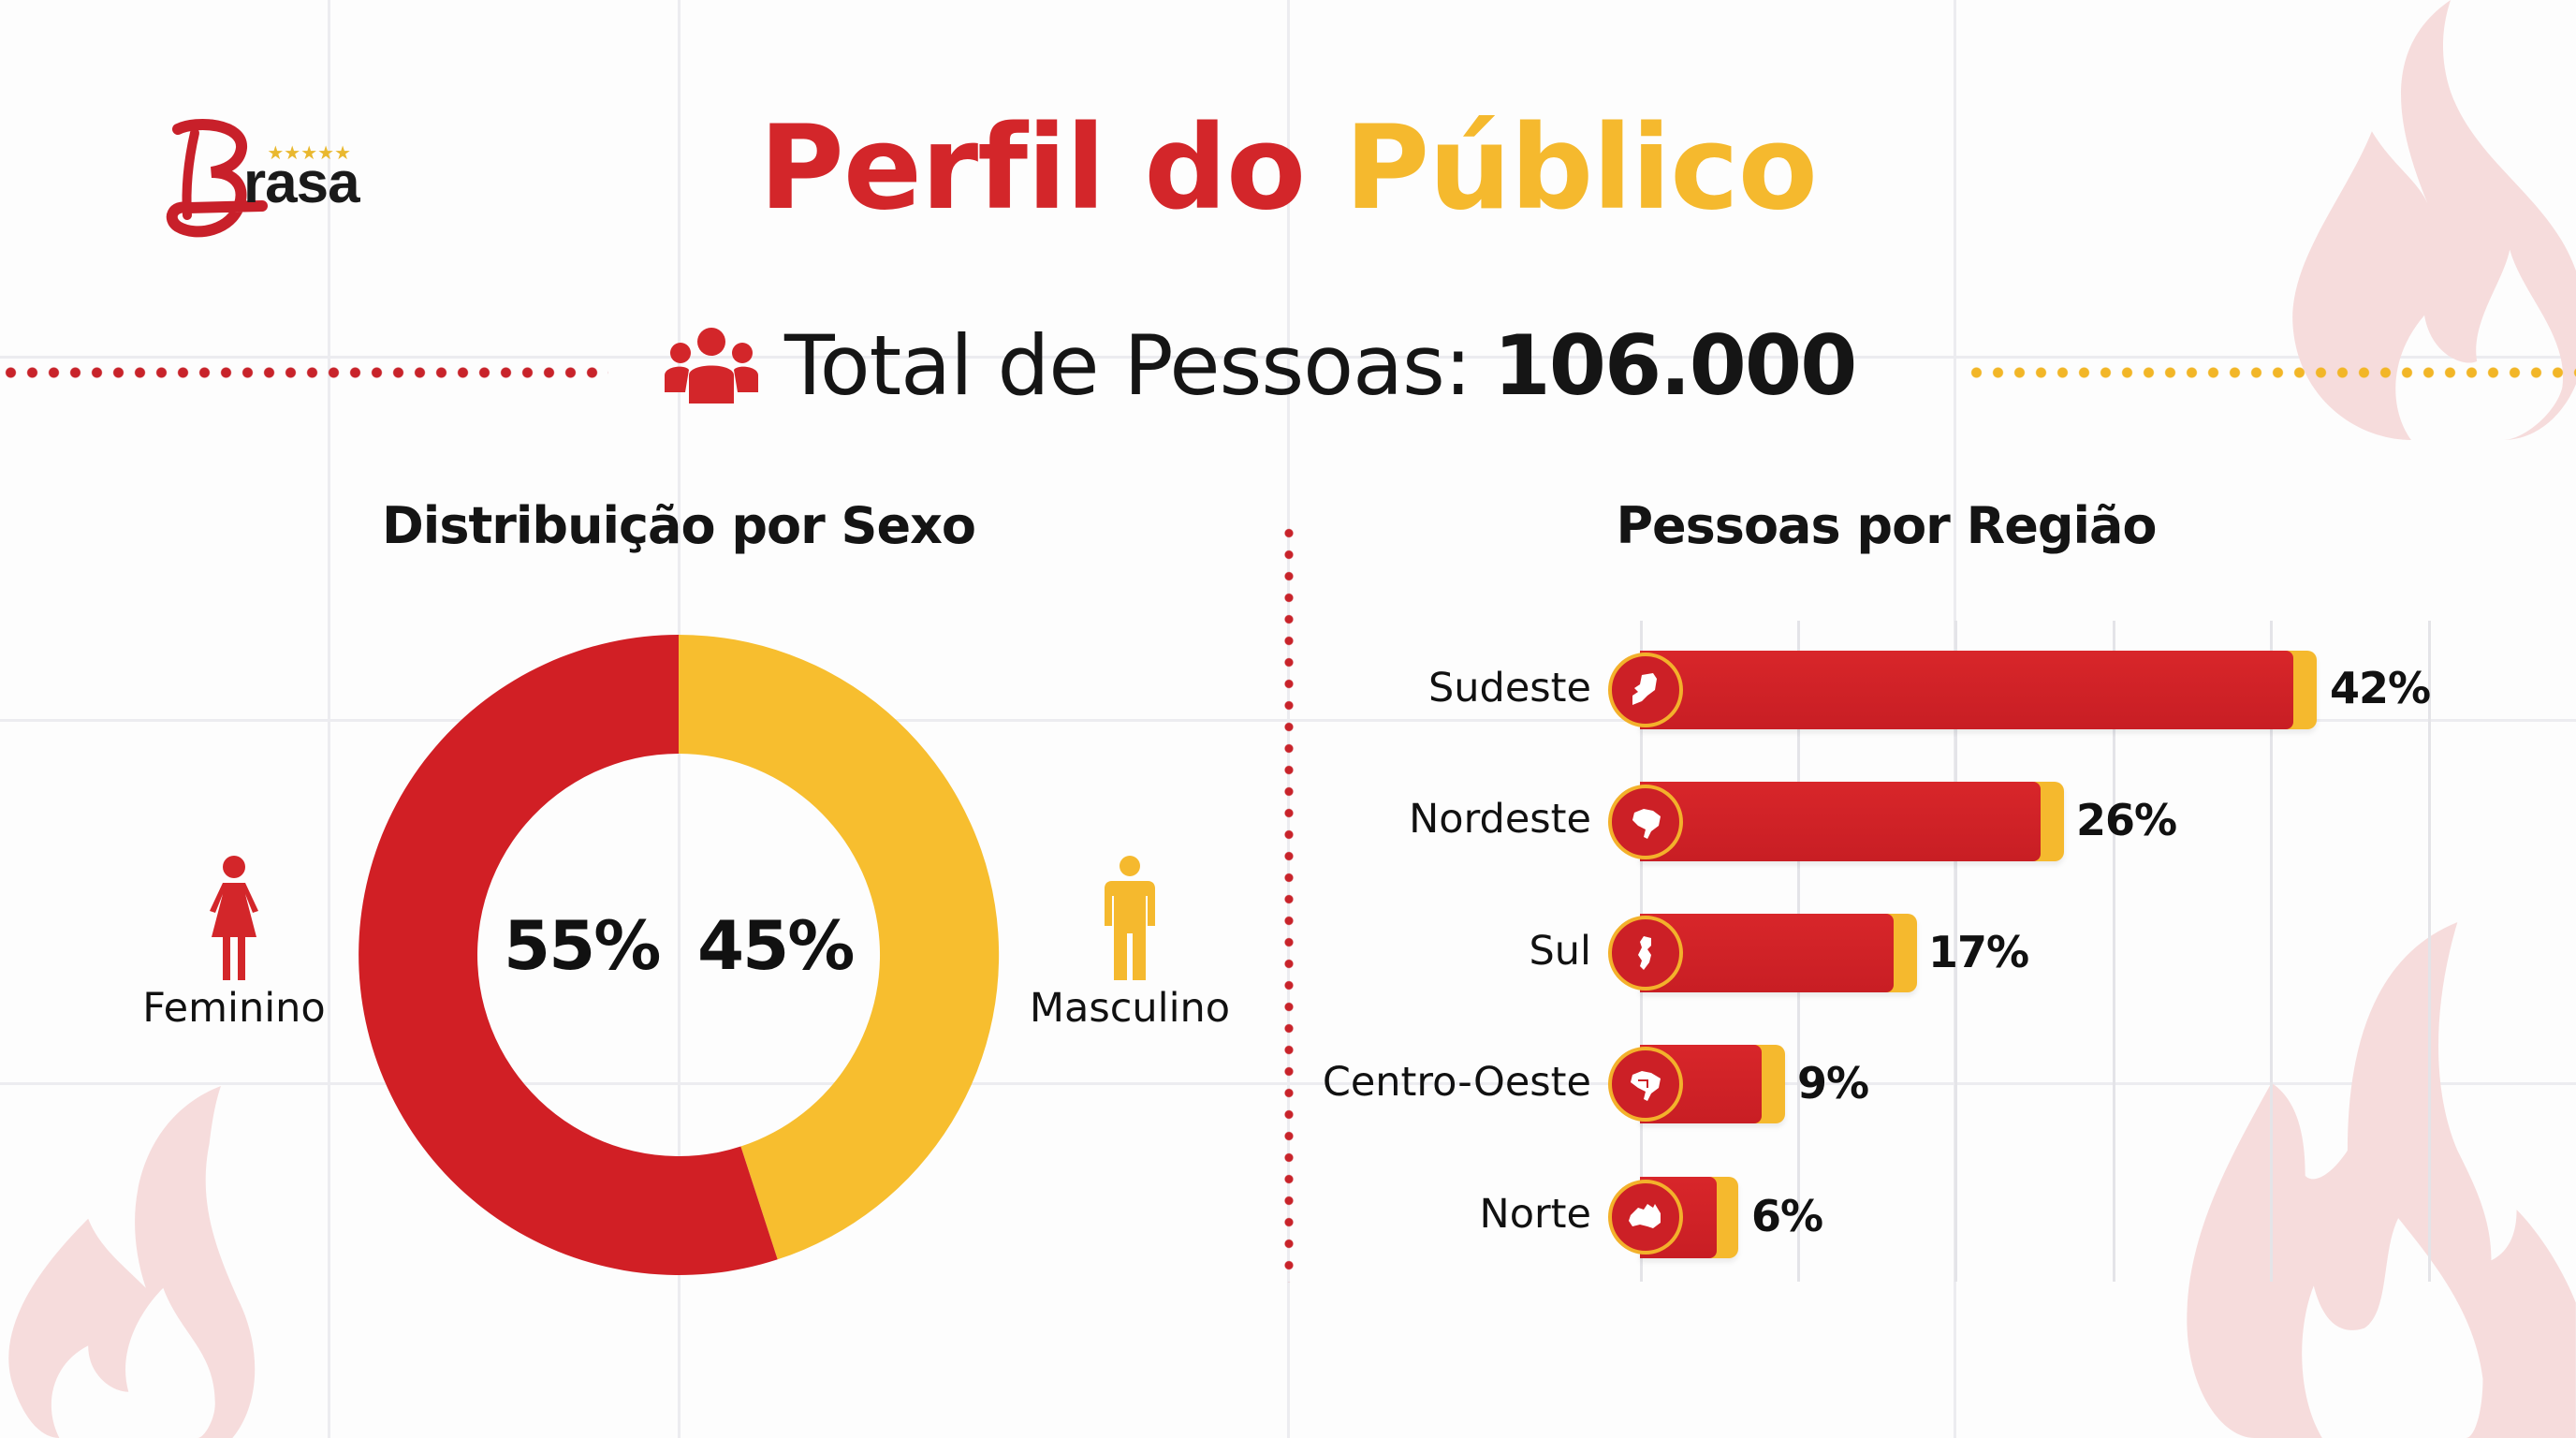 The height and width of the screenshot is (1438, 2576). I want to click on bar-sudeste, so click(1978, 690).